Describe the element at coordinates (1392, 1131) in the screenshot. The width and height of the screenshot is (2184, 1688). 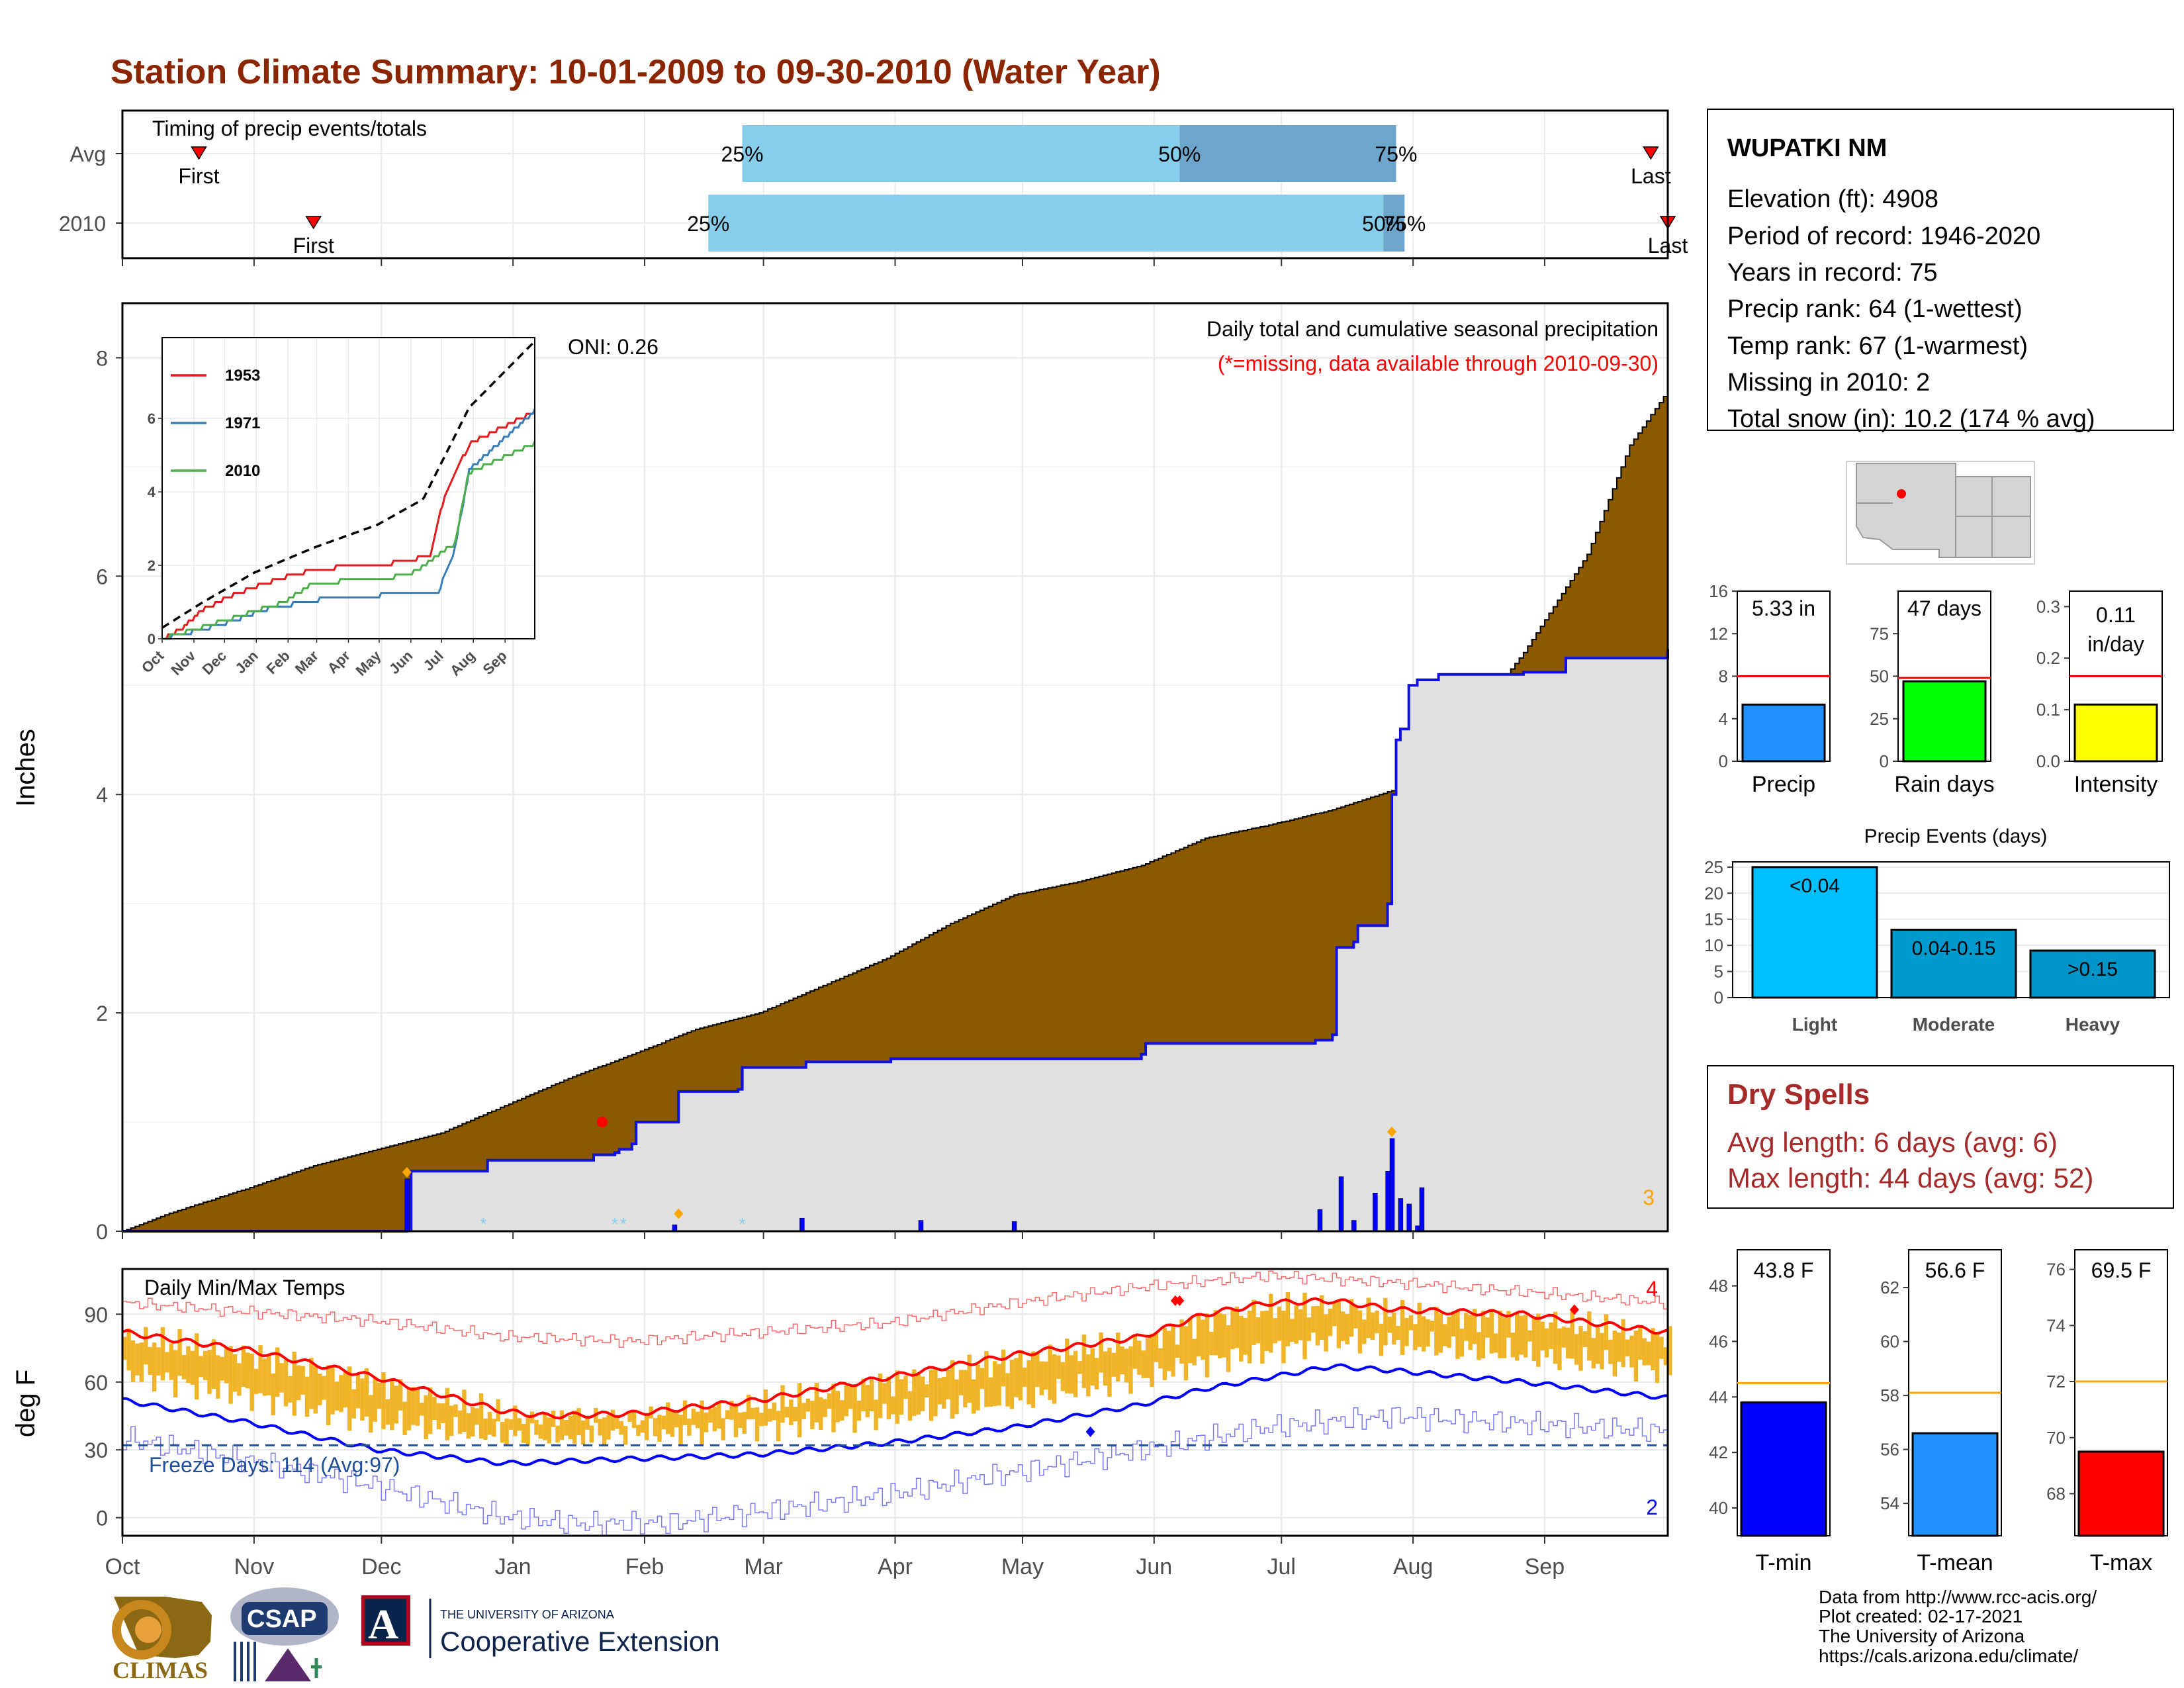
I see `max-event-marker` at that location.